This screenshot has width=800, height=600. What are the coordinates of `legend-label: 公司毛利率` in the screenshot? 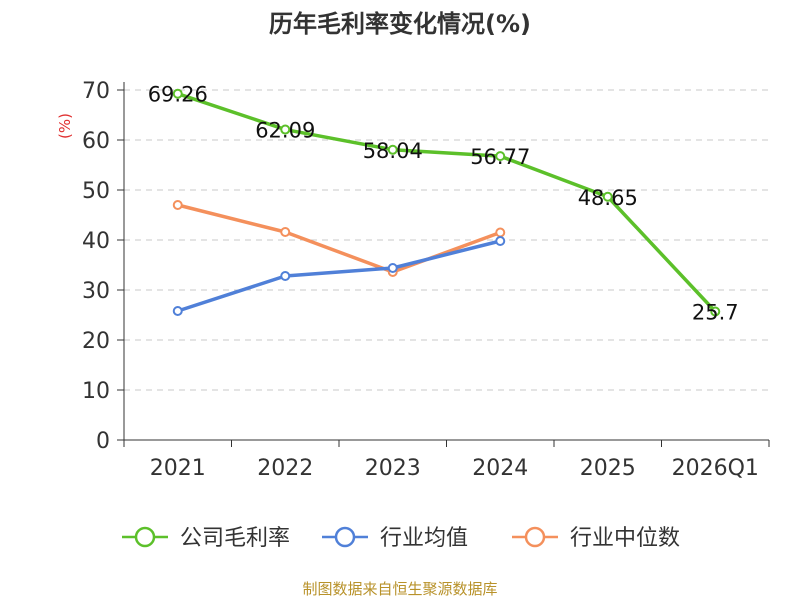 It's located at (235, 538).